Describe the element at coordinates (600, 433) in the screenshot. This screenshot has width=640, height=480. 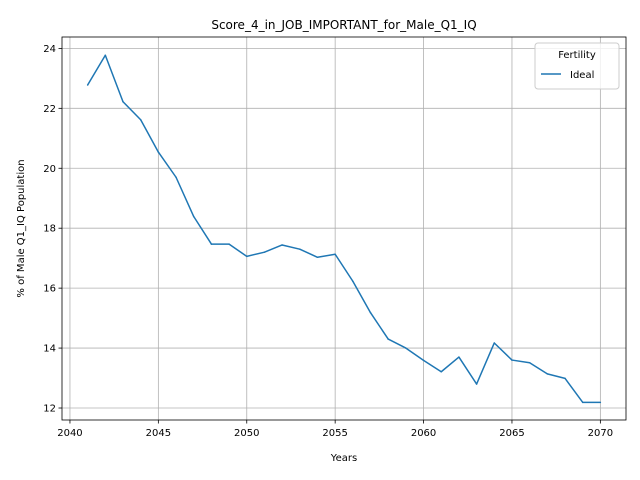
I see `x-tick-label: 2070` at that location.